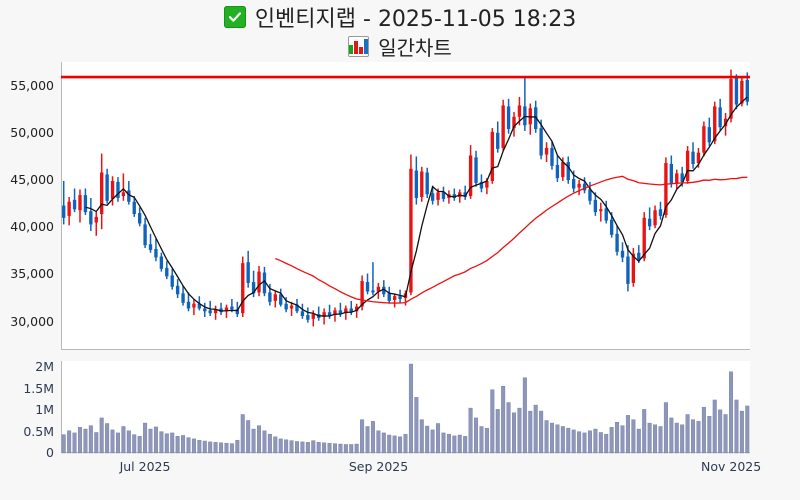  I want to click on chart-subtitle-row: 일간차트, so click(400, 46).